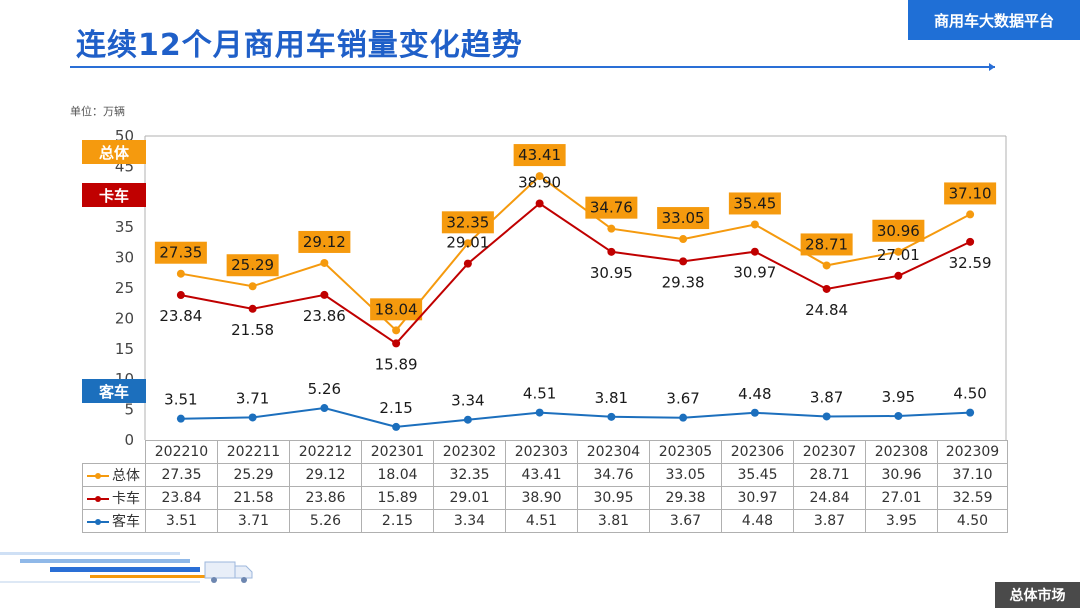 This screenshot has width=1080, height=608. What do you see at coordinates (126, 522) in the screenshot?
I see `legend-label: 客车` at bounding box center [126, 522].